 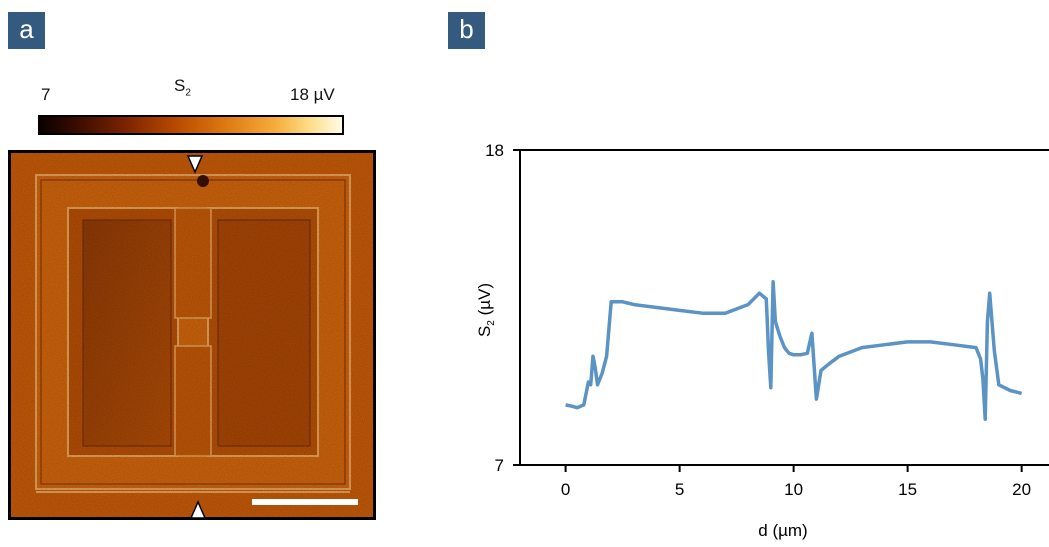 I want to click on colorbar-min-label: 7, so click(x=46, y=94).